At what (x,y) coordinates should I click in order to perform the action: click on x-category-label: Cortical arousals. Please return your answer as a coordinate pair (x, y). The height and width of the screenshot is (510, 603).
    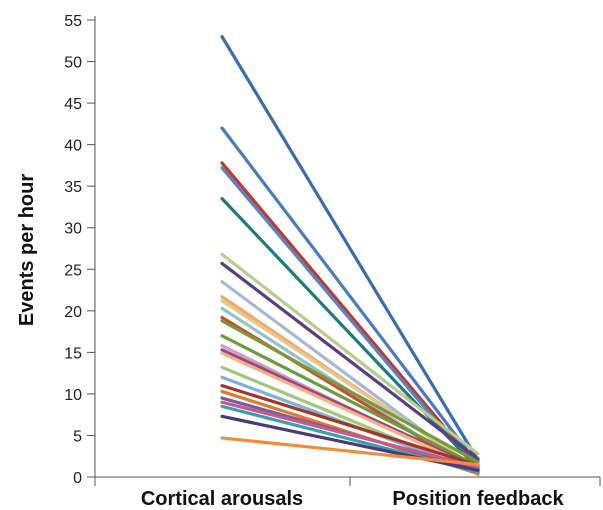
    Looking at the image, I should click on (222, 499).